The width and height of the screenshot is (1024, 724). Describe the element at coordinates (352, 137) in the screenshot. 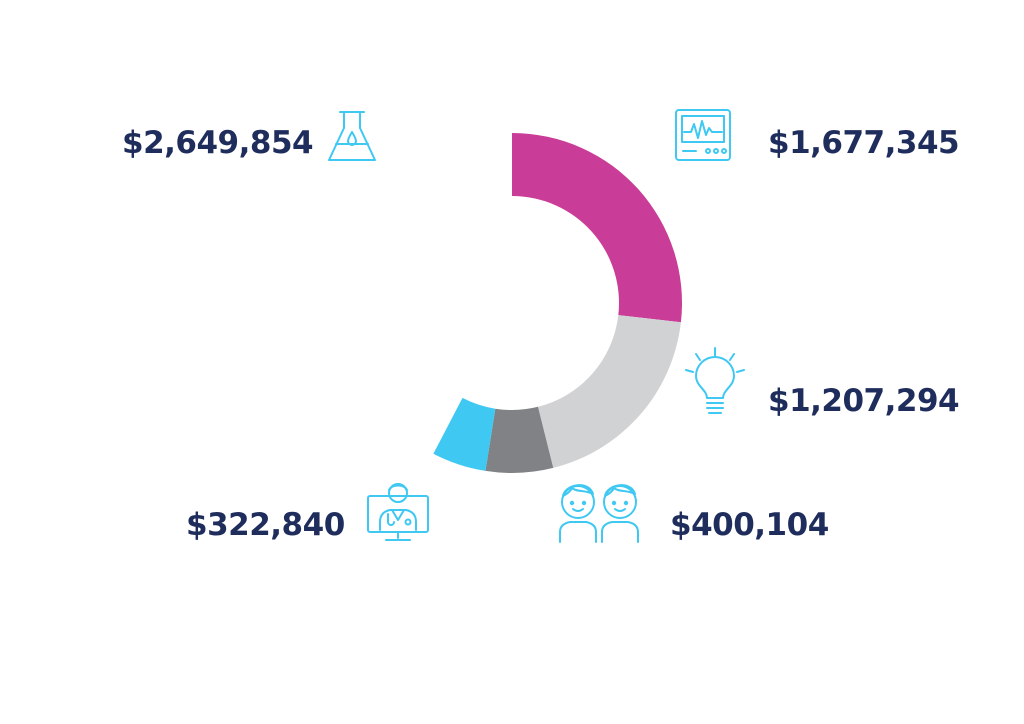

I see `flask-icon` at that location.